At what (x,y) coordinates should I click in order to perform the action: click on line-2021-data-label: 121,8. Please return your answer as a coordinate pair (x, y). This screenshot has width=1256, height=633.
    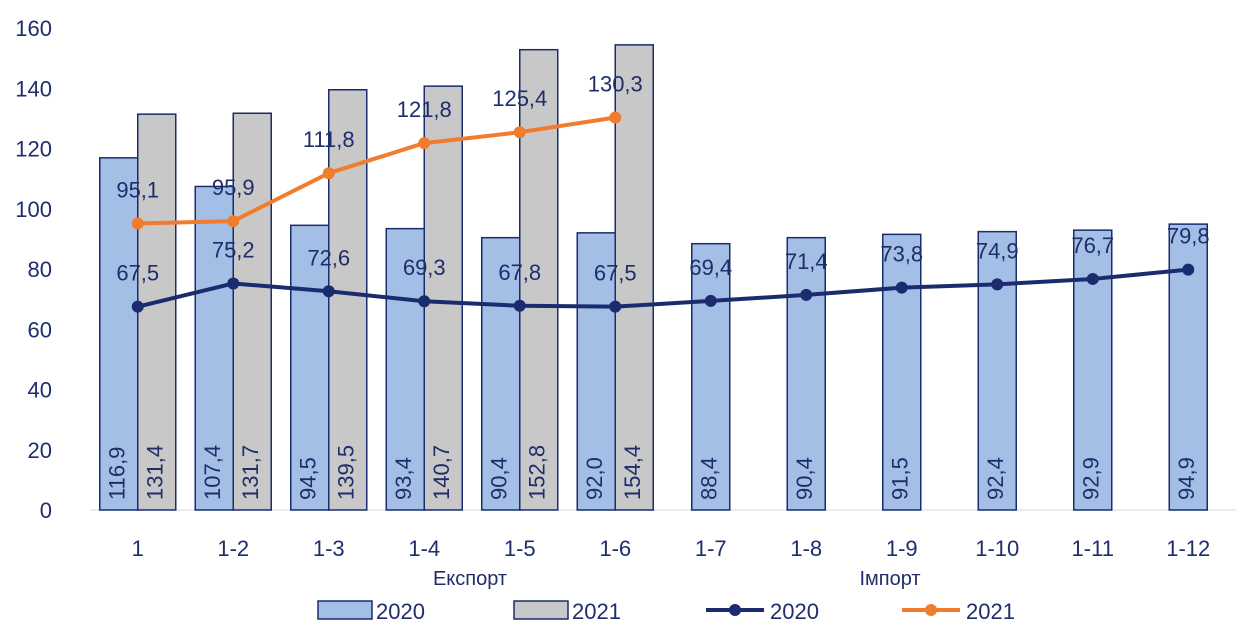
    Looking at the image, I should click on (424, 109).